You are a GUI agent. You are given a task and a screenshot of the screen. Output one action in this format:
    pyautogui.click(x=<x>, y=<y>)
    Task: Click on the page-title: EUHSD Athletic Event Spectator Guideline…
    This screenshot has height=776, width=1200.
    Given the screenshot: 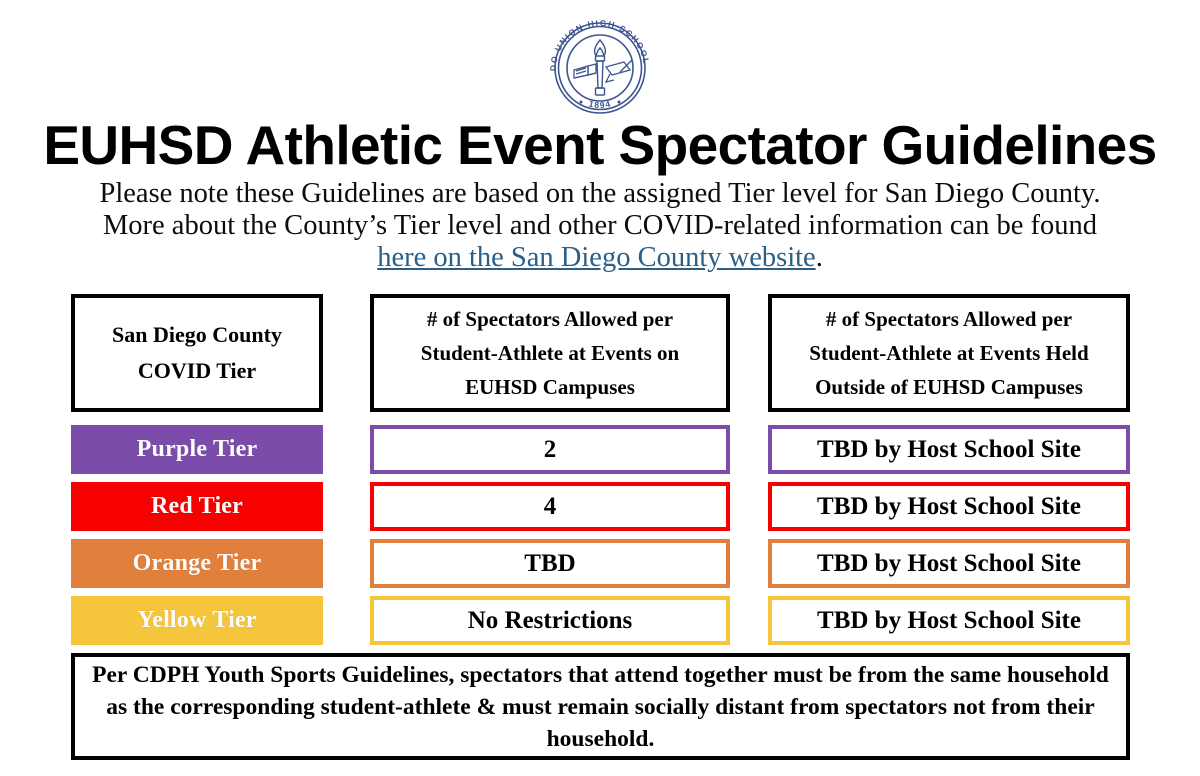 What is the action you would take?
    pyautogui.click(x=600, y=145)
    